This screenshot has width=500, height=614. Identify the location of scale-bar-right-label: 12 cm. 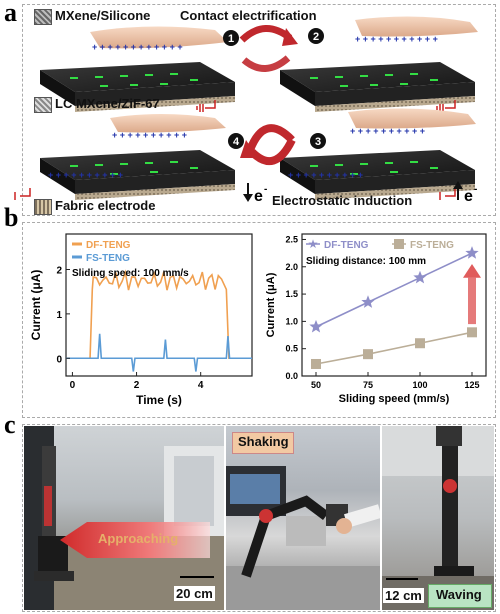
(403, 595).